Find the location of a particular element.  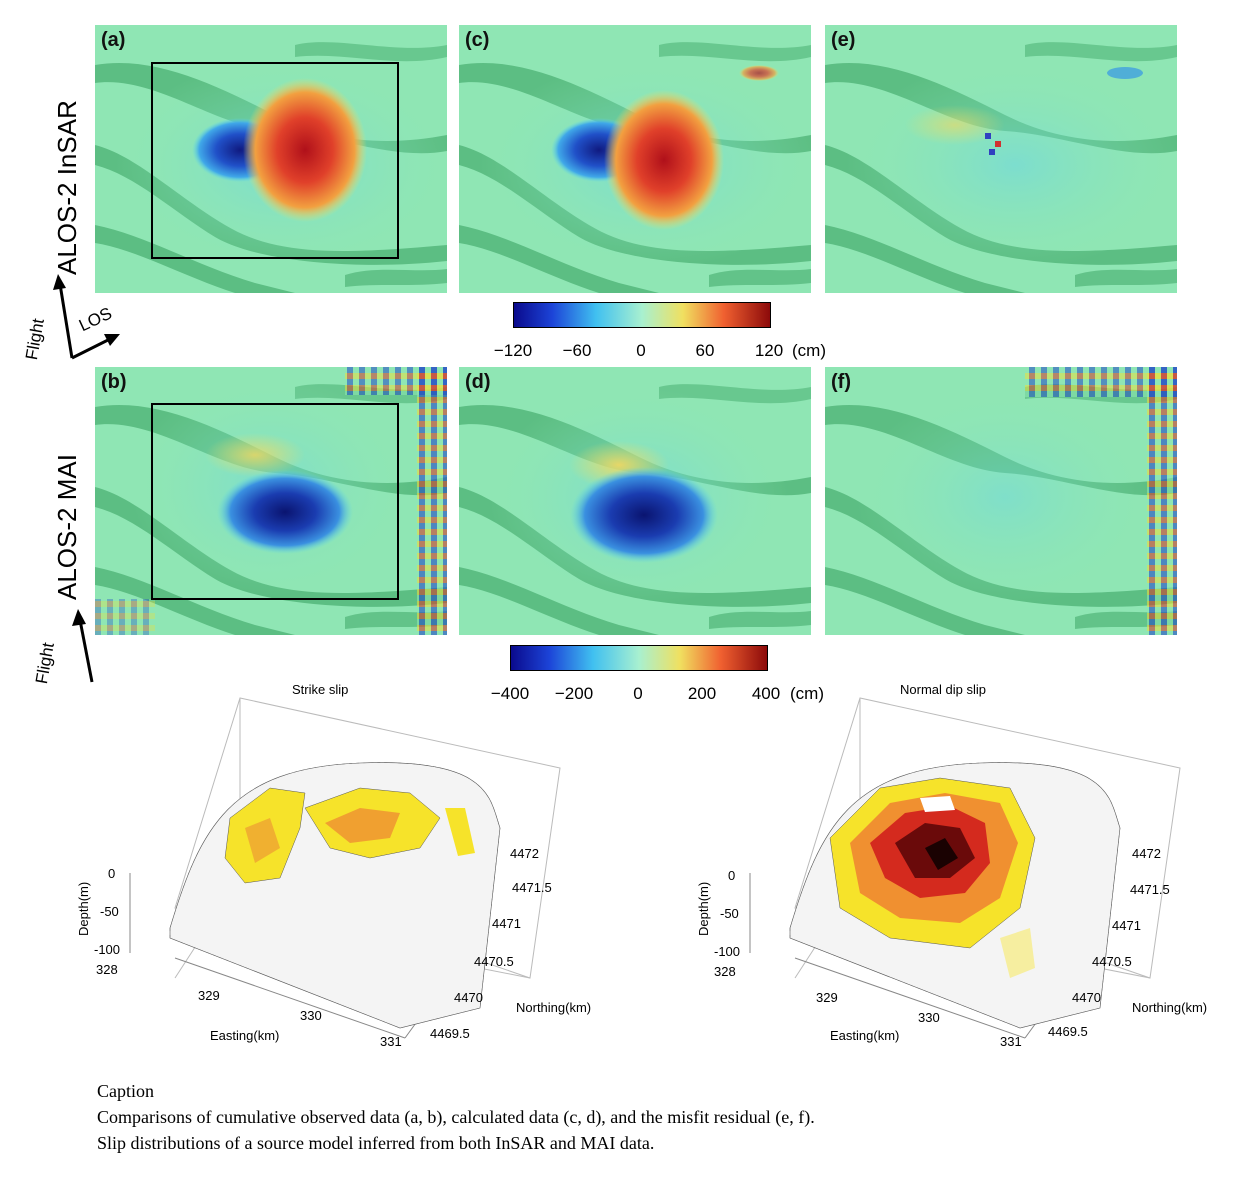

panel-label-c: (c) is located at coordinates (477, 40).